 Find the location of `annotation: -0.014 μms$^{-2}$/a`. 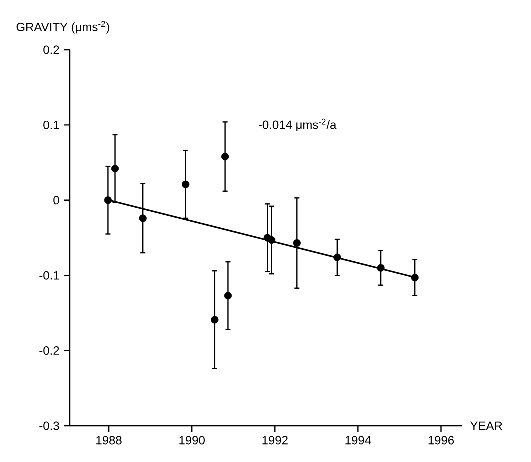

annotation: -0.014 μms$^{-2}$/a is located at coordinates (297, 125).